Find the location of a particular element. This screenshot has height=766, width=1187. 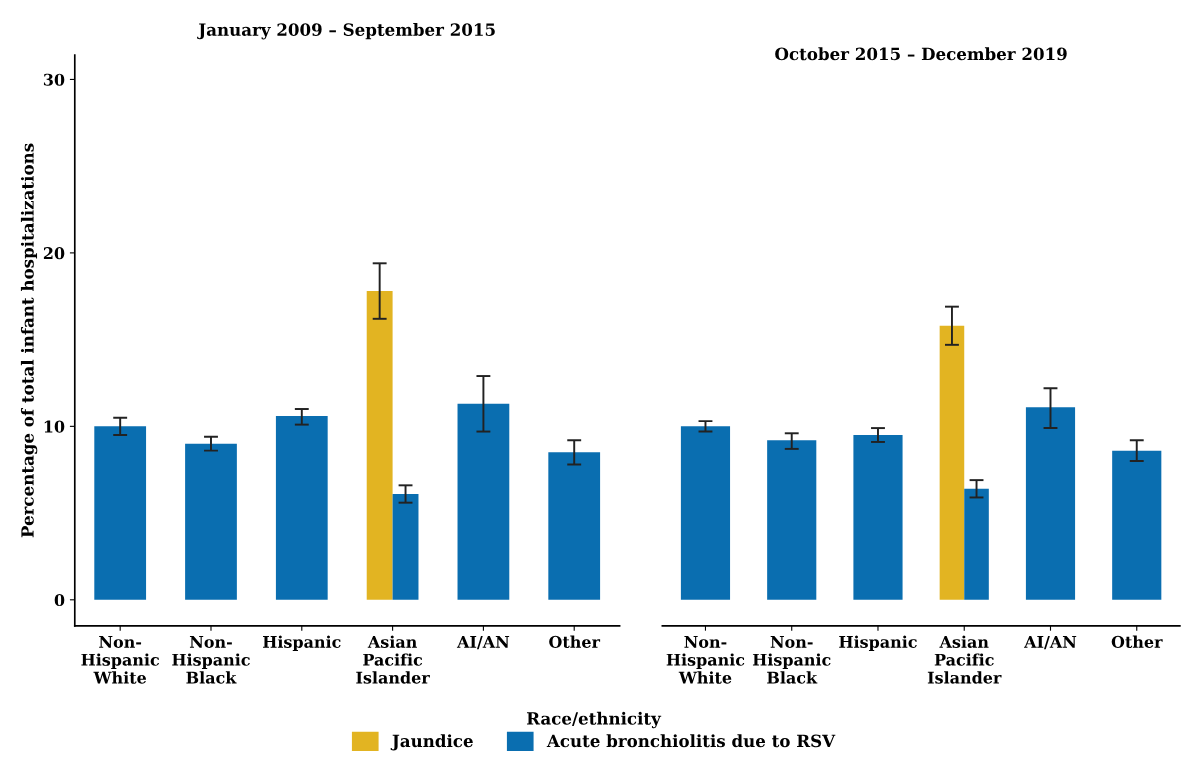

y-tick-label: 0 is located at coordinates (59, 600).